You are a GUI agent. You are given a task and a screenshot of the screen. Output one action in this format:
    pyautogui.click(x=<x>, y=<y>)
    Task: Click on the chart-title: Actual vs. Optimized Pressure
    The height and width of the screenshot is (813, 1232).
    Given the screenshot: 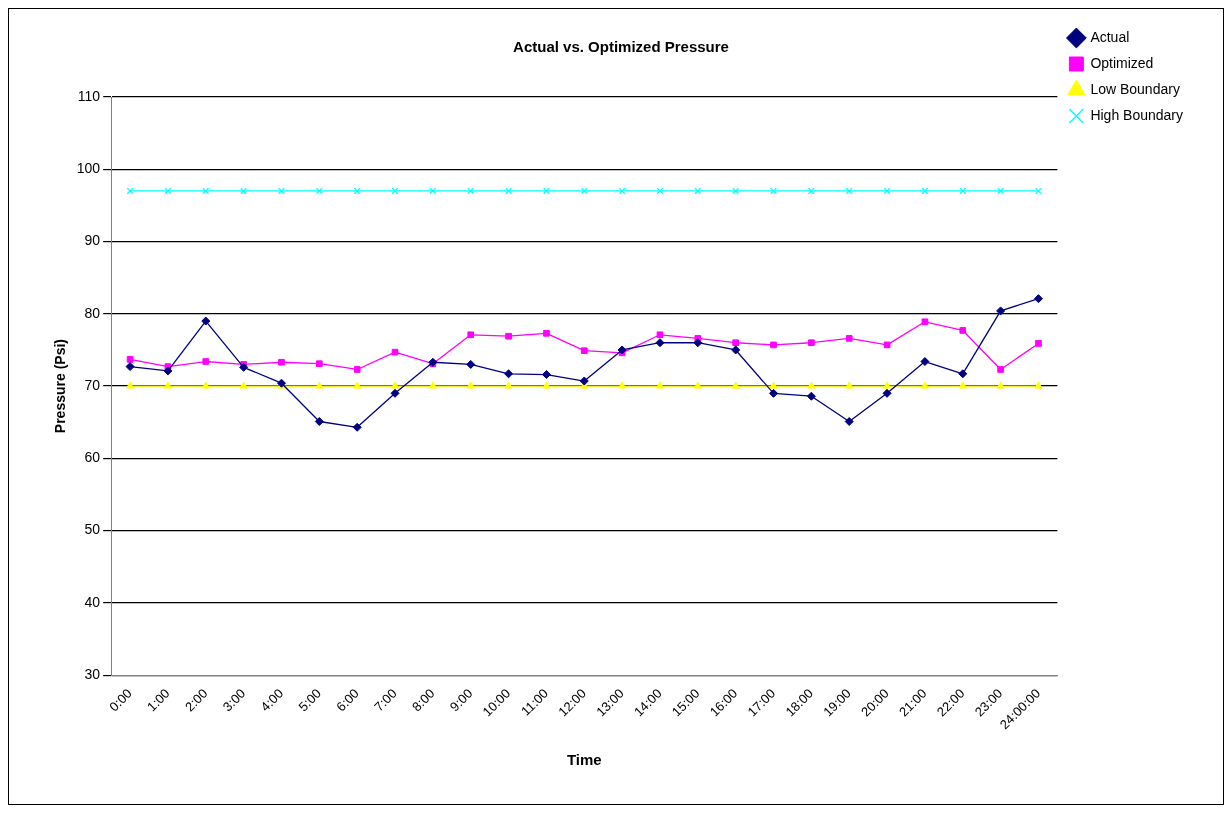 What is the action you would take?
    pyautogui.click(x=621, y=47)
    